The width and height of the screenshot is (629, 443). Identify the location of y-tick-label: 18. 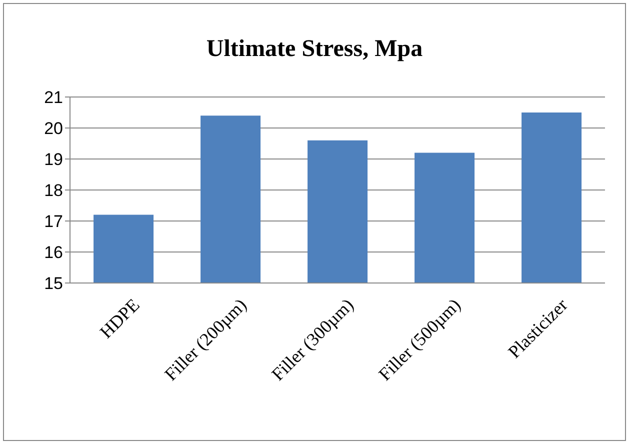
(53, 190).